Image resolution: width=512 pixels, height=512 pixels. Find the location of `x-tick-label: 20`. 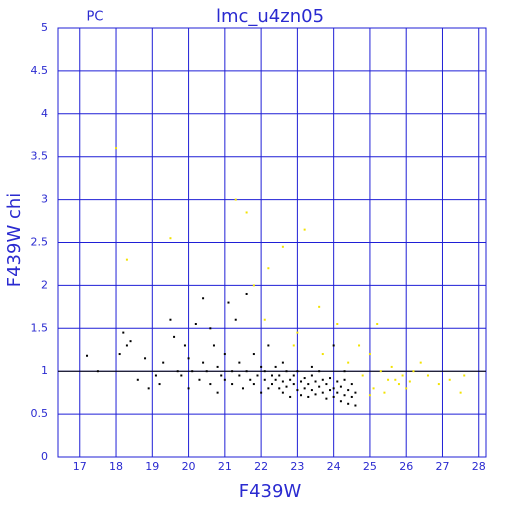

x-tick-label: 20 is located at coordinates (189, 466).